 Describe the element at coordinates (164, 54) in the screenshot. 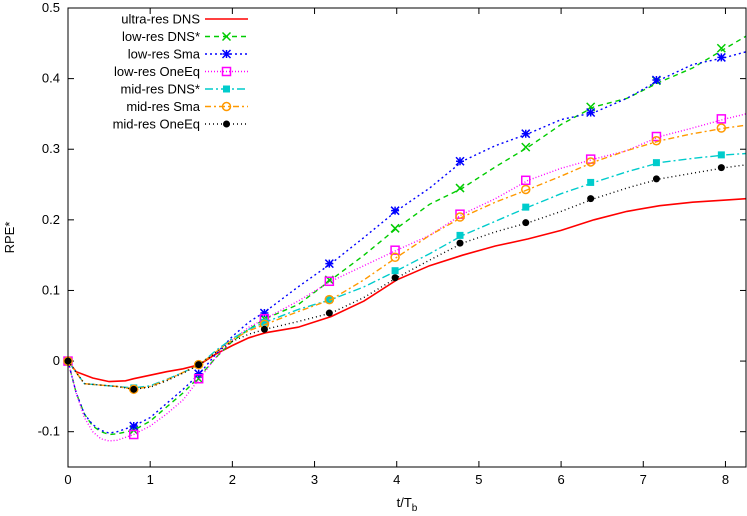

I see `legend-label: low-res Sma` at that location.